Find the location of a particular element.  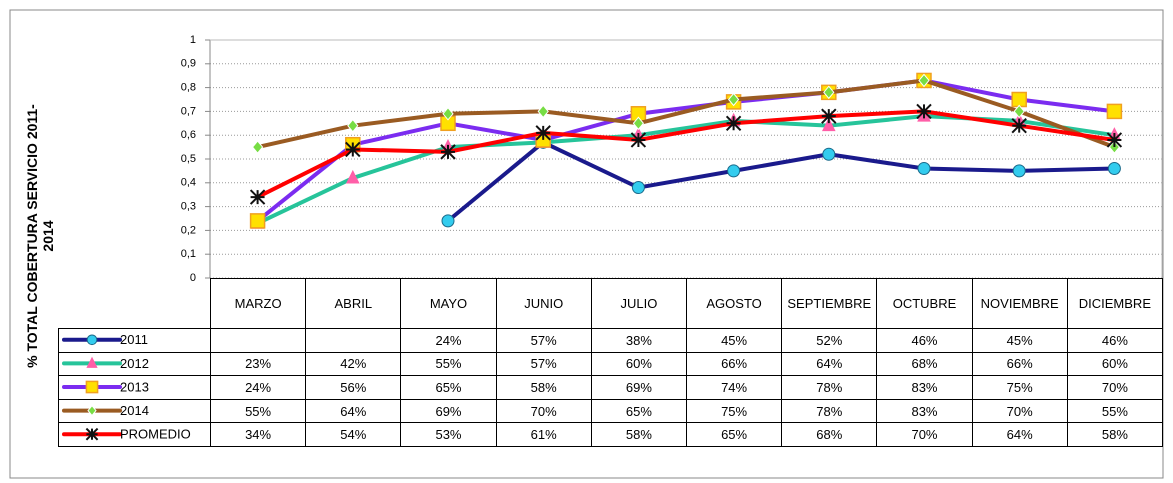

x-tick-label: JUNIO is located at coordinates (543, 303).